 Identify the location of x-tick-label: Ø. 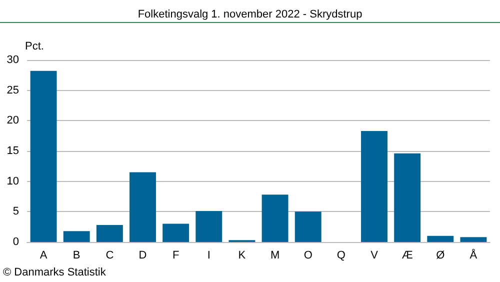
(441, 256).